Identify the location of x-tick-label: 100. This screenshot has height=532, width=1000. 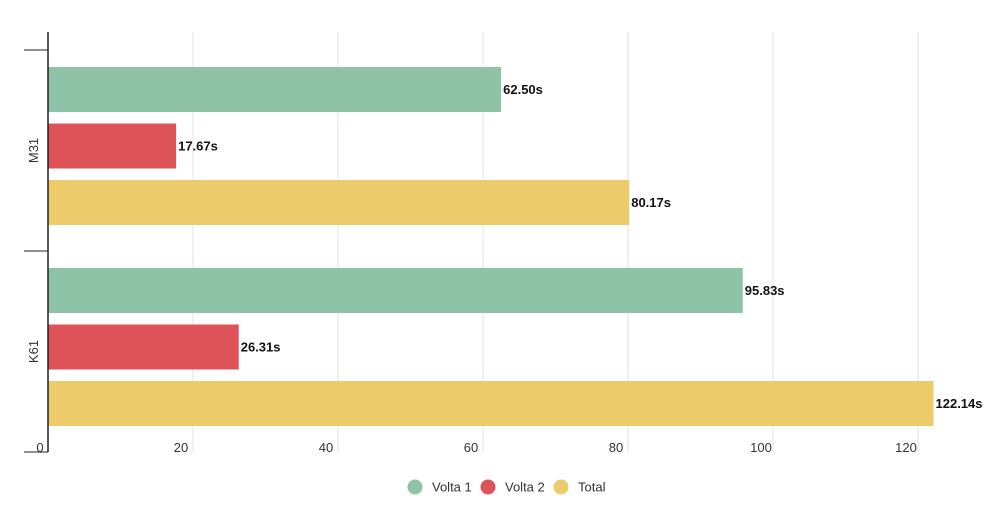
(761, 447).